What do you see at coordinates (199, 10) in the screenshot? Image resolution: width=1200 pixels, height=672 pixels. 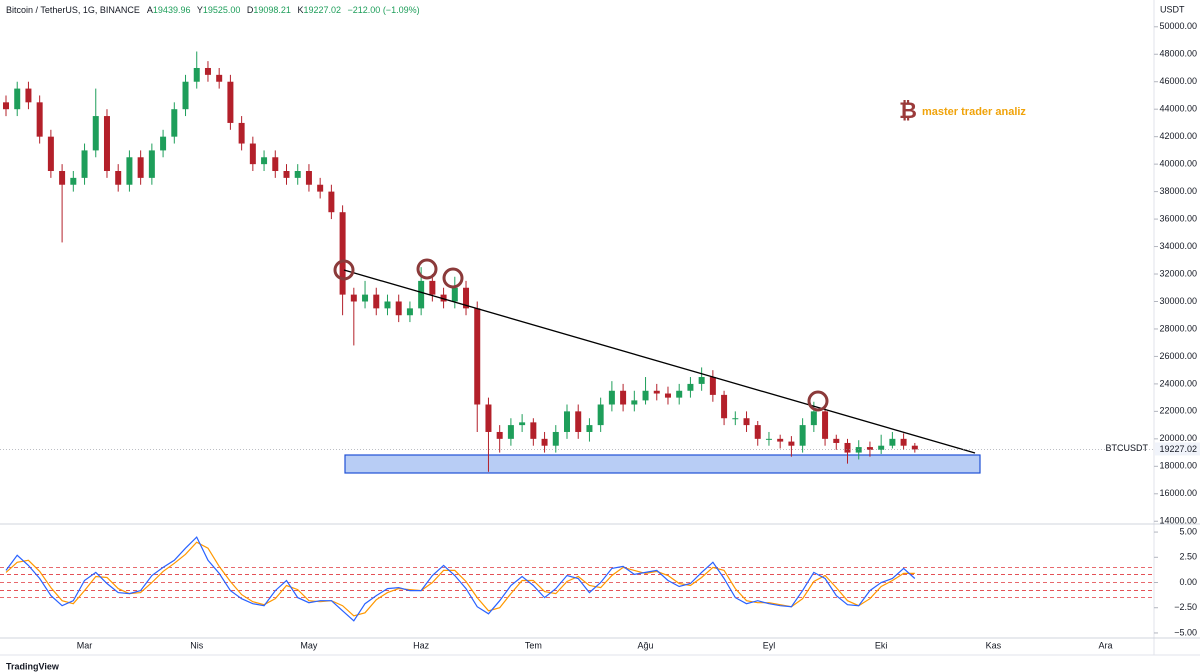 I see `ohlc-key: Y` at bounding box center [199, 10].